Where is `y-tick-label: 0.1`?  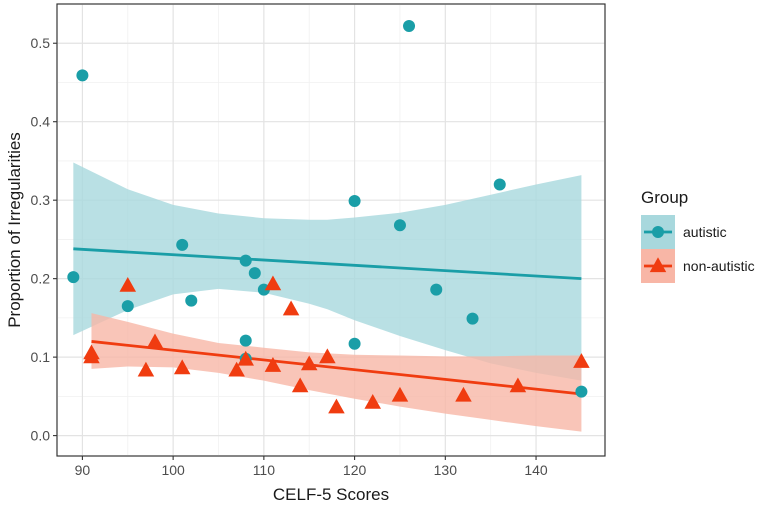
y-tick-label: 0.1 is located at coordinates (41, 357).